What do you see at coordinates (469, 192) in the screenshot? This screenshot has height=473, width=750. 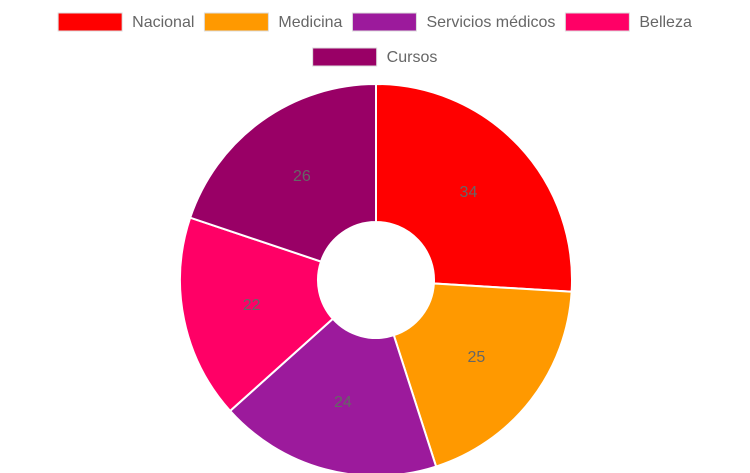 I see `data-label: 34` at bounding box center [469, 192].